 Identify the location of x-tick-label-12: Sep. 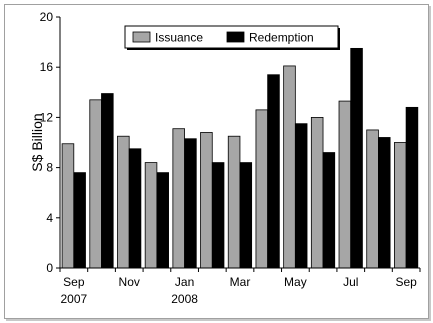
(406, 282).